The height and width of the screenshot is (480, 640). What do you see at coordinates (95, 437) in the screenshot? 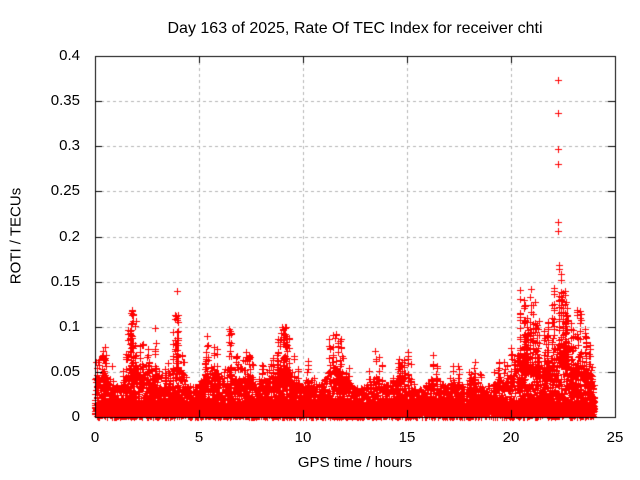
I see `x-tick-label: 0` at bounding box center [95, 437].